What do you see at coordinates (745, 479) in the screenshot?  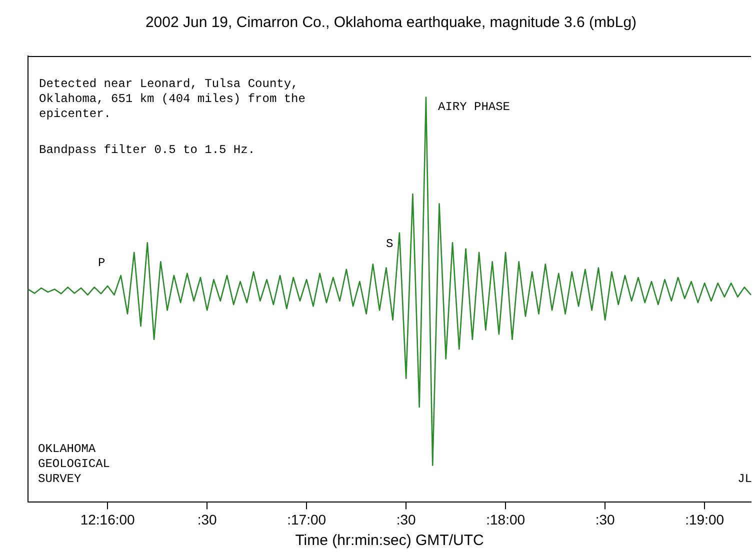 I see `annotation: JL` at bounding box center [745, 479].